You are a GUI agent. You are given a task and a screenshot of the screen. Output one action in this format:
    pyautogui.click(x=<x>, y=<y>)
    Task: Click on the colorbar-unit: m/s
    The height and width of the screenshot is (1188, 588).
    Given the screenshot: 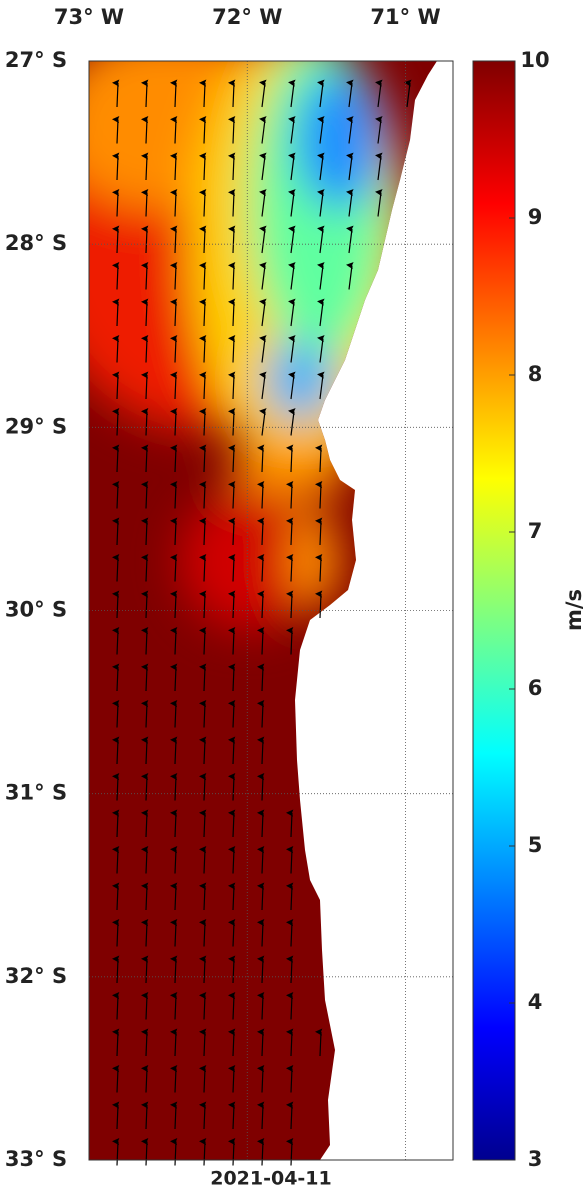 What is the action you would take?
    pyautogui.click(x=574, y=610)
    